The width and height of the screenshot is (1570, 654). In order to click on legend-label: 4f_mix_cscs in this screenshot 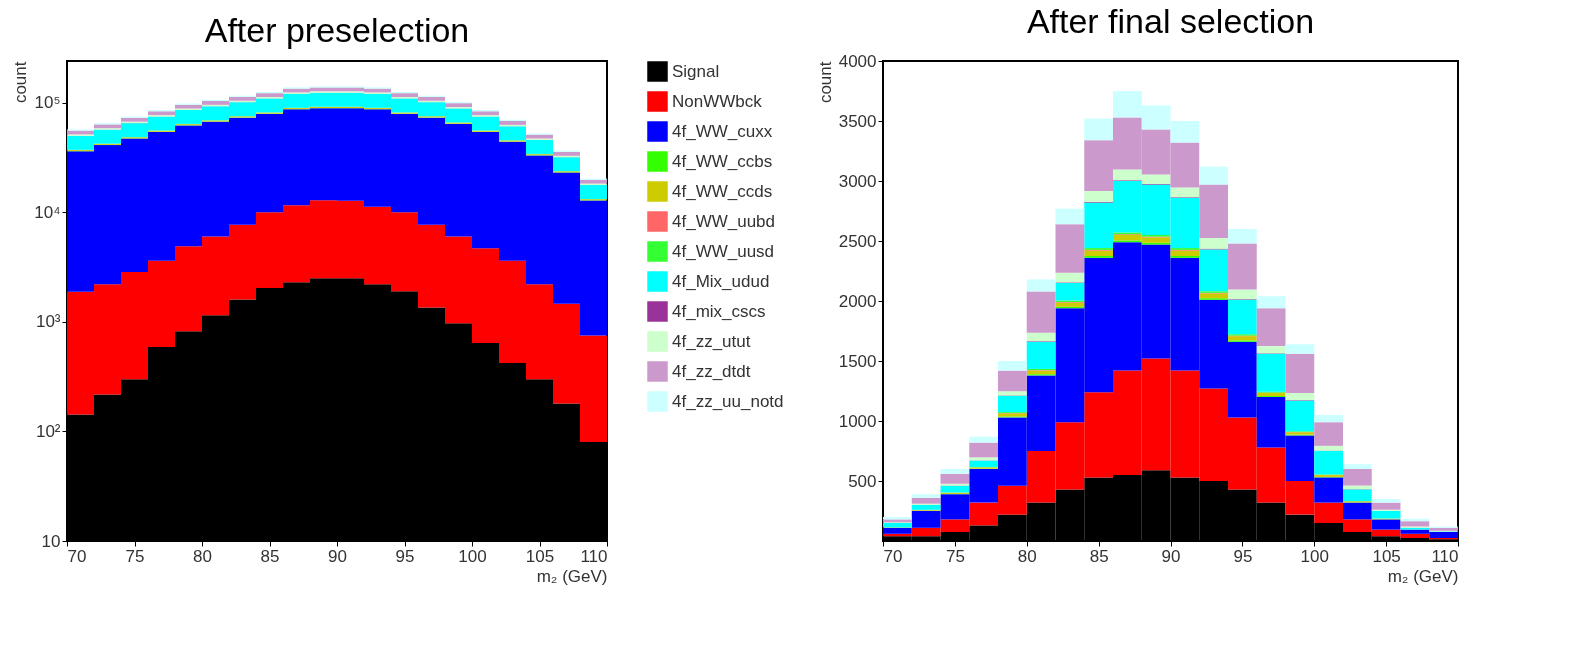, I will do `click(719, 311)`.